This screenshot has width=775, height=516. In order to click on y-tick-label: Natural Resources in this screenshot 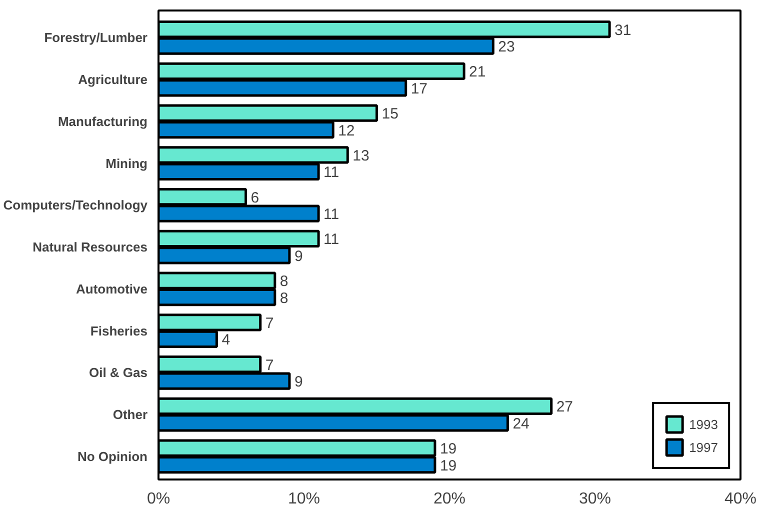, I will do `click(90, 247)`.